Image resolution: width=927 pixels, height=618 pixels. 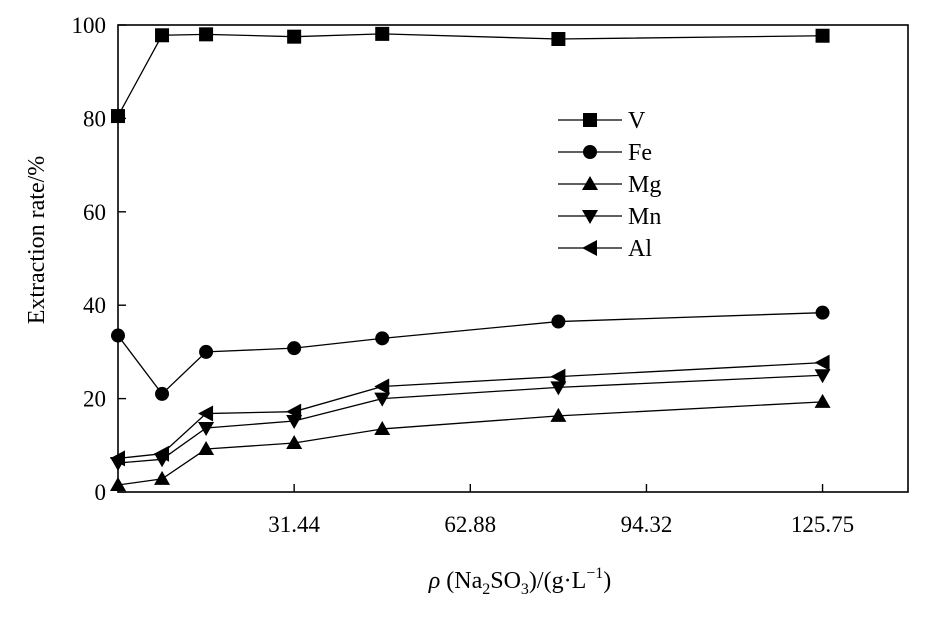 I want to click on series-line-mn, so click(x=470, y=419).